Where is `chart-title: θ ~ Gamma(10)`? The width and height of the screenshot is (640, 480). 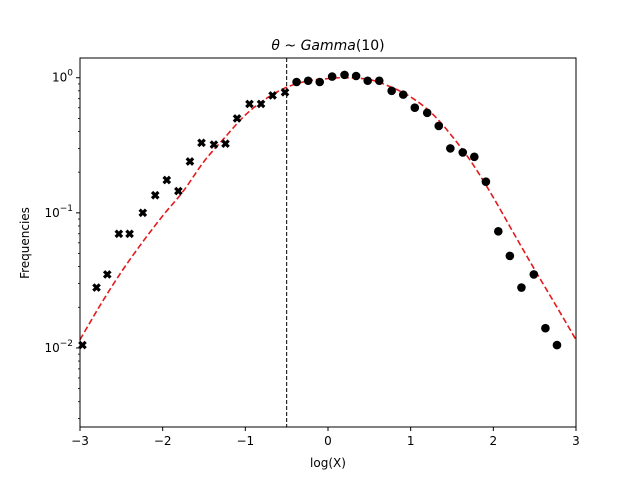
chart-title: θ ~ Gamma(10) is located at coordinates (327, 46).